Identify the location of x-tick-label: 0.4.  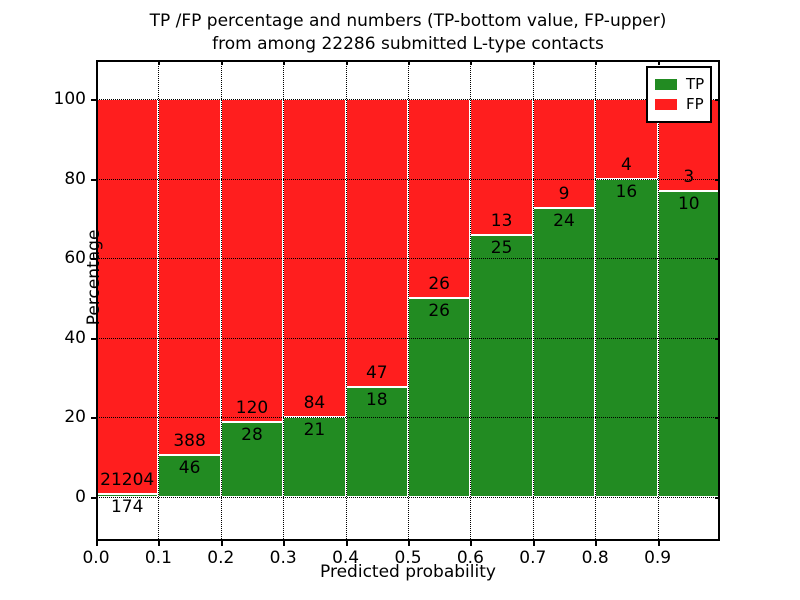
(346, 558).